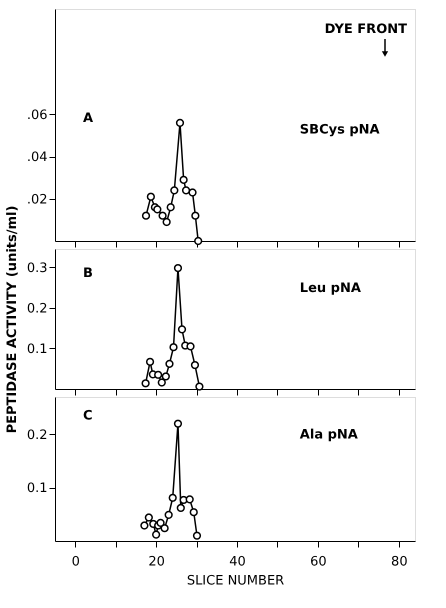  Describe the element at coordinates (37, 115) in the screenshot. I see `y-tick-label: .06` at that location.